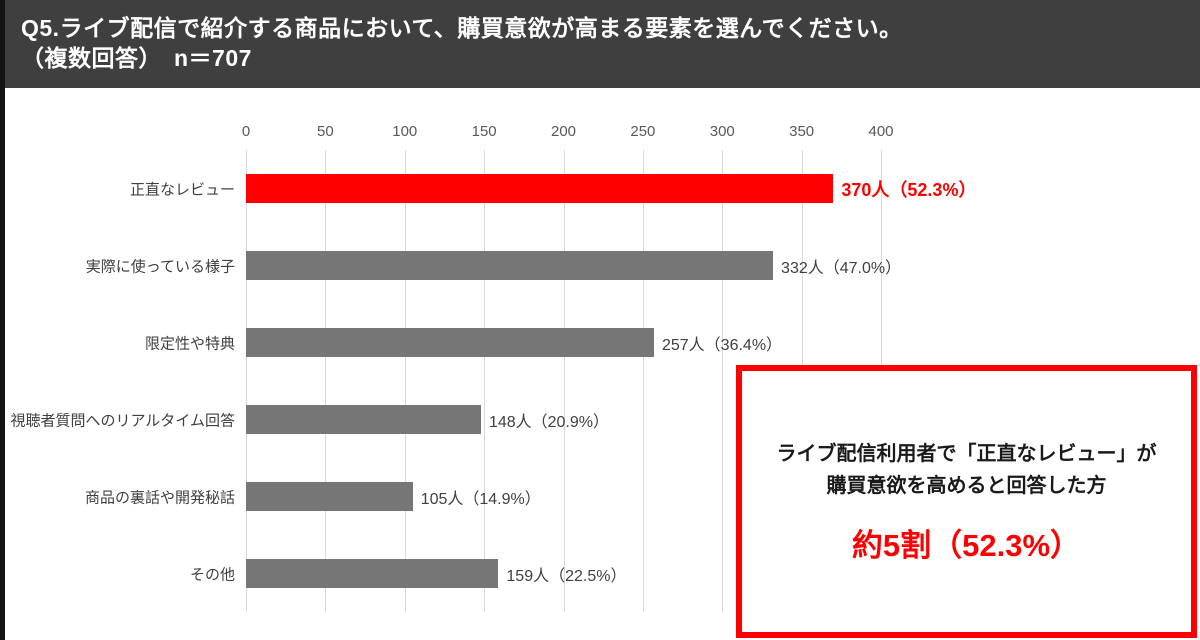 This screenshot has height=640, width=1200. Describe the element at coordinates (160, 266) in the screenshot. I see `category-label: 実際に使っている様子` at that location.